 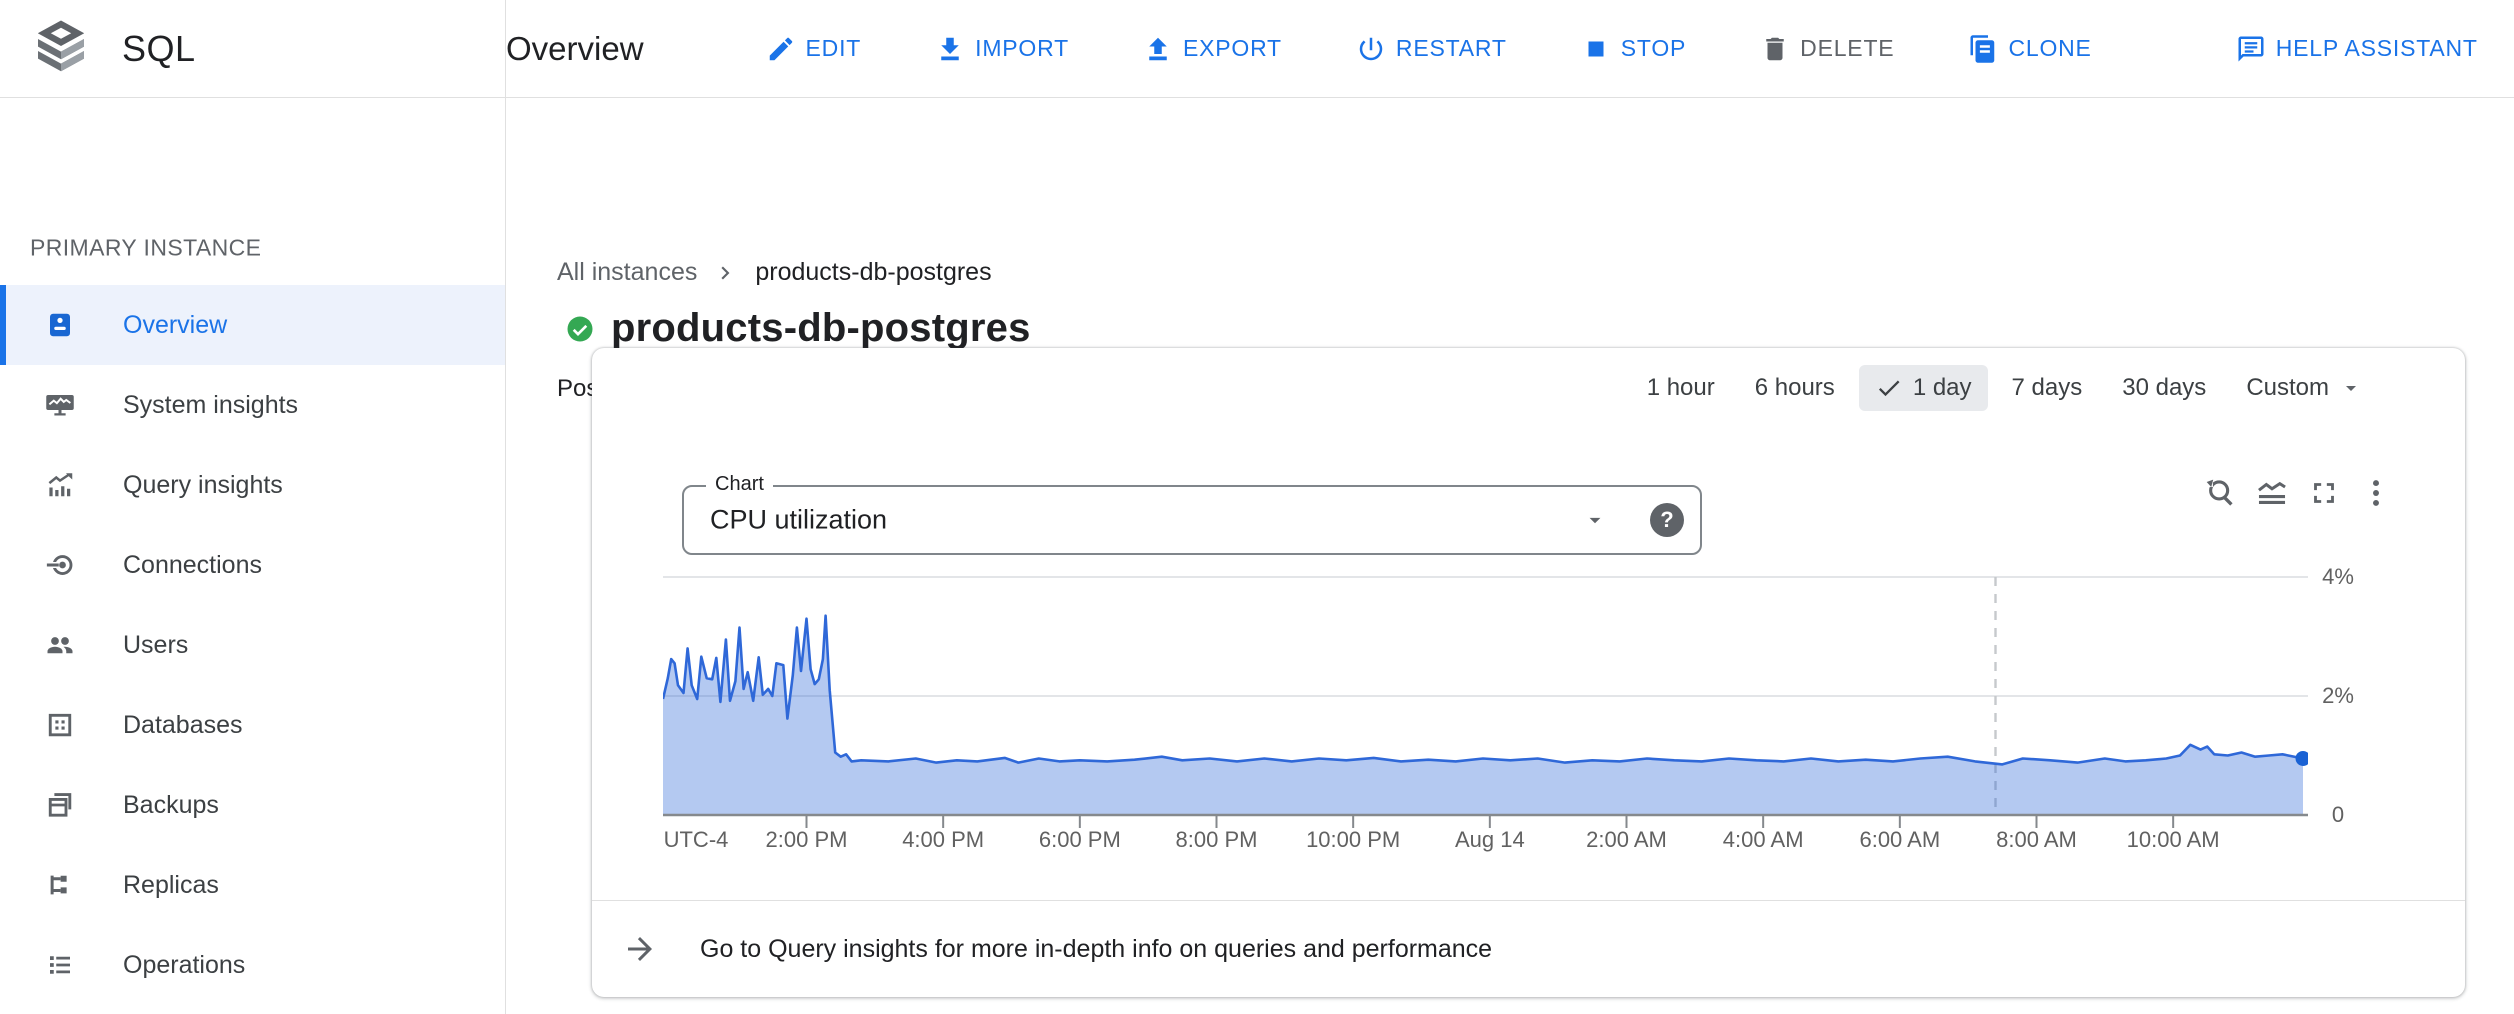 I want to click on time-range-1-day: 1 day, so click(x=1923, y=388).